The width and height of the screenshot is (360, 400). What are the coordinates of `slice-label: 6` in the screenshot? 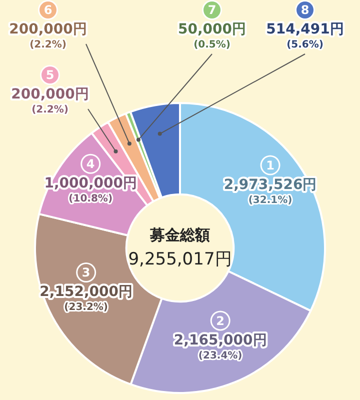 It's located at (48, 10).